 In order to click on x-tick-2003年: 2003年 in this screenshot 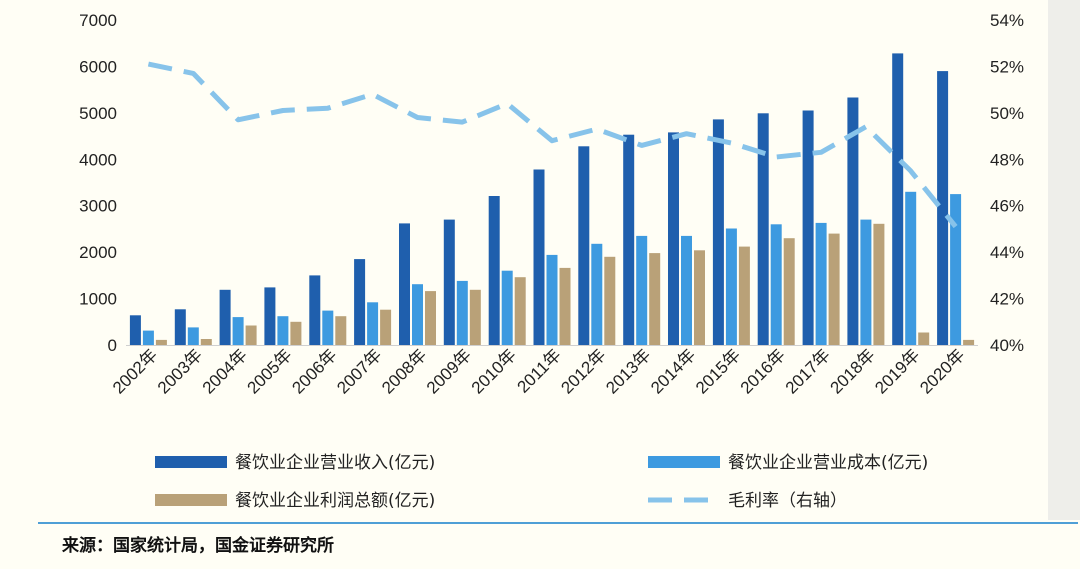, I will do `click(180, 371)`.